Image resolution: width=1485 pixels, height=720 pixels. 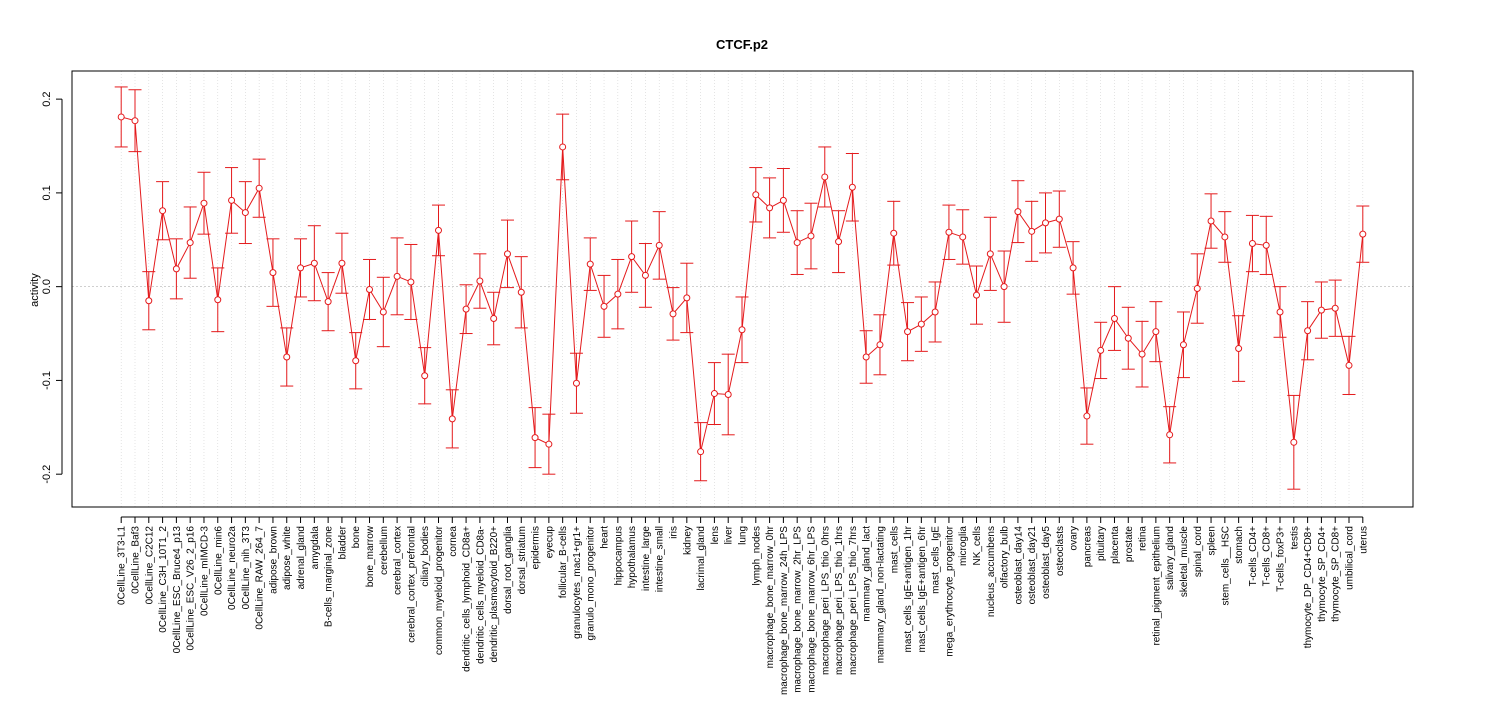 I want to click on x-tick-label: spleen, so click(x=1212, y=540).